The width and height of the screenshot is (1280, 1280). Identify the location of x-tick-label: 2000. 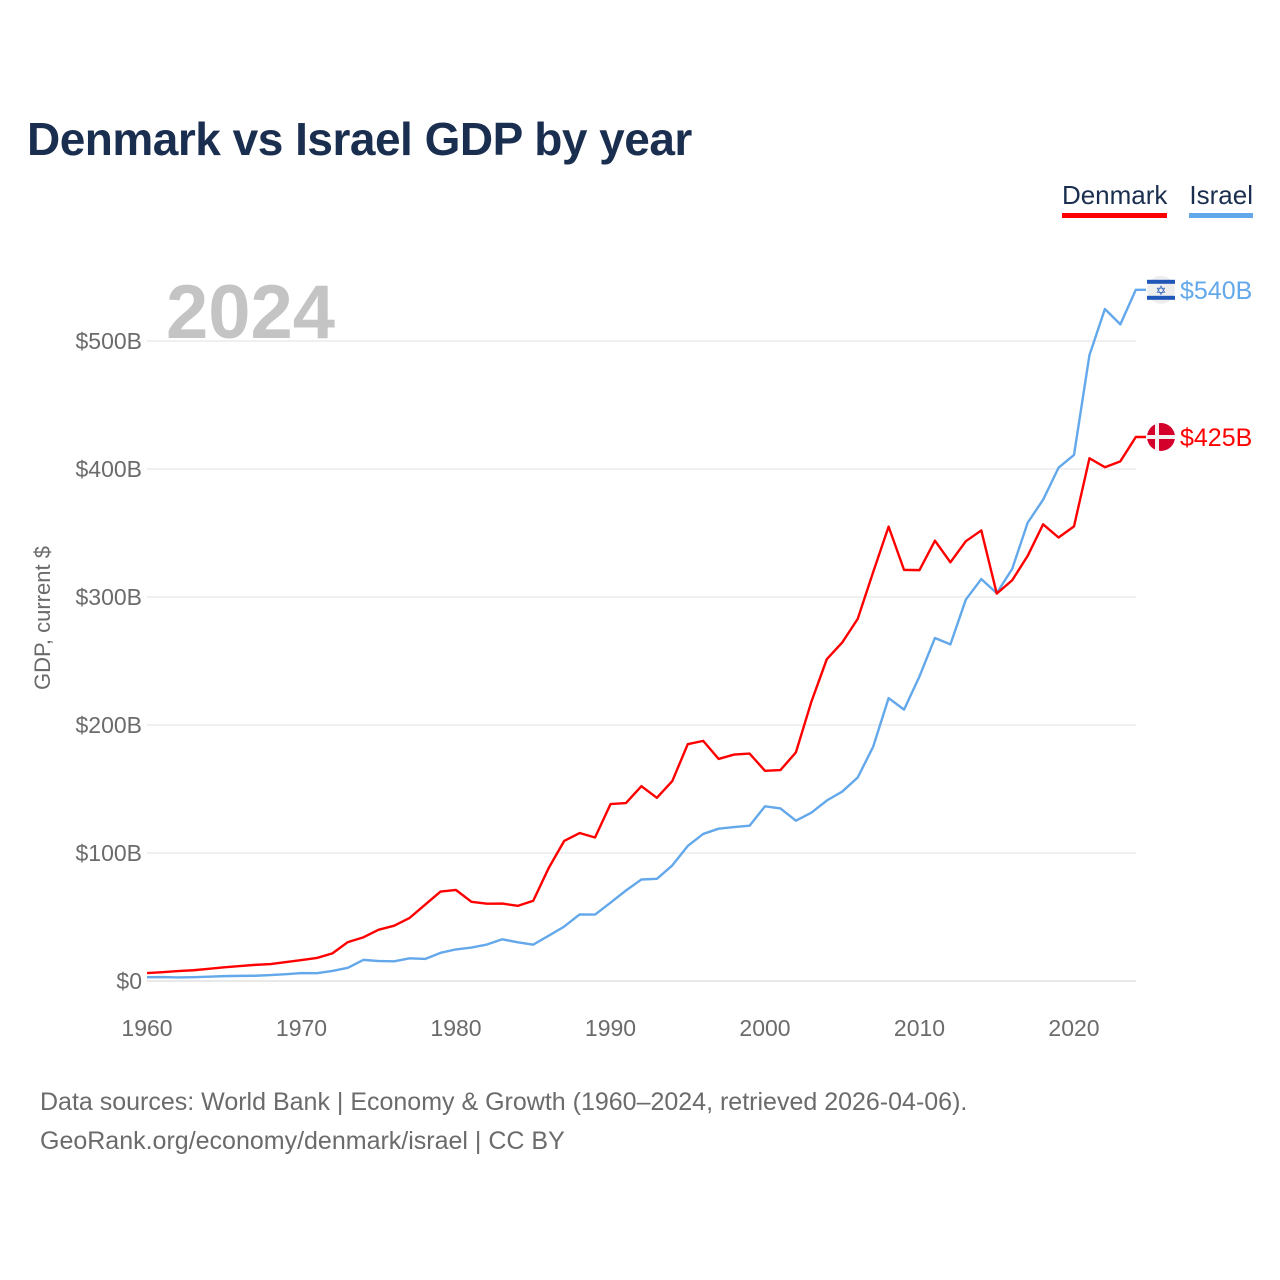
(764, 1028).